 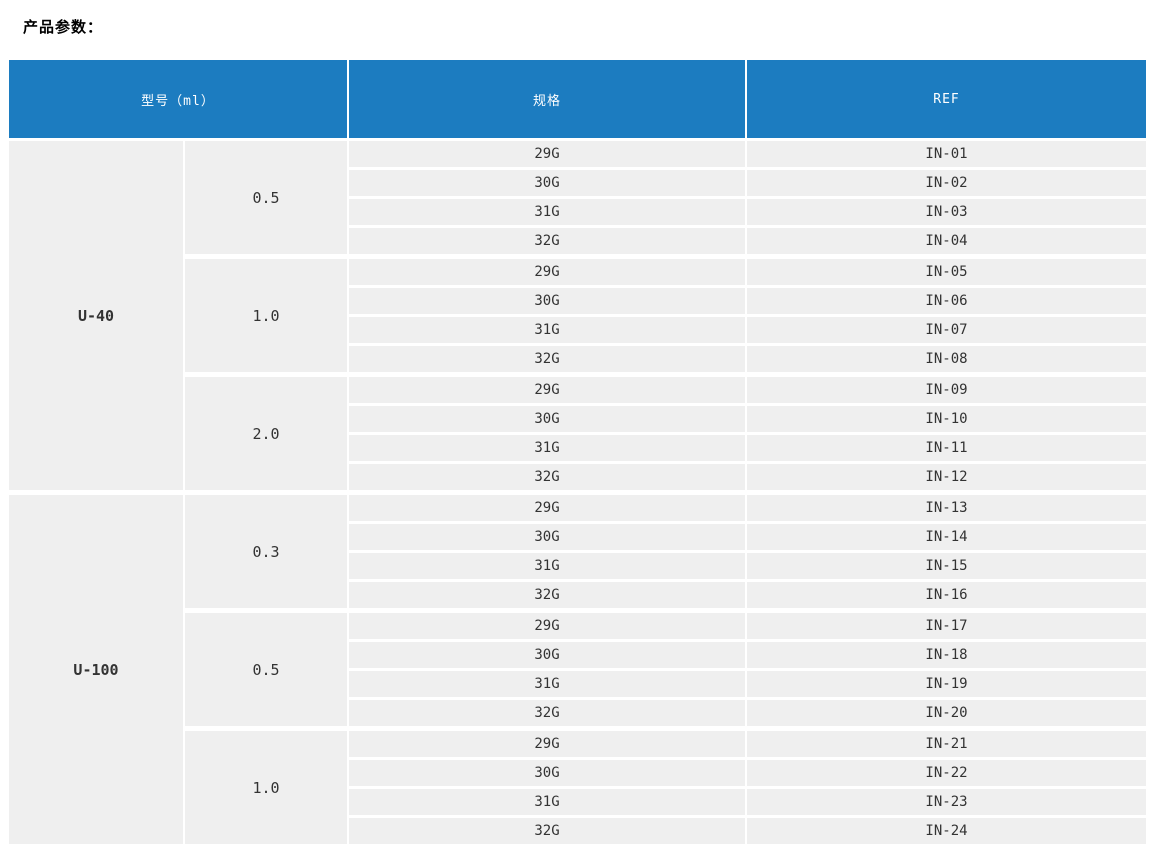 I want to click on table-row: 31G IN-11, so click(x=578, y=448).